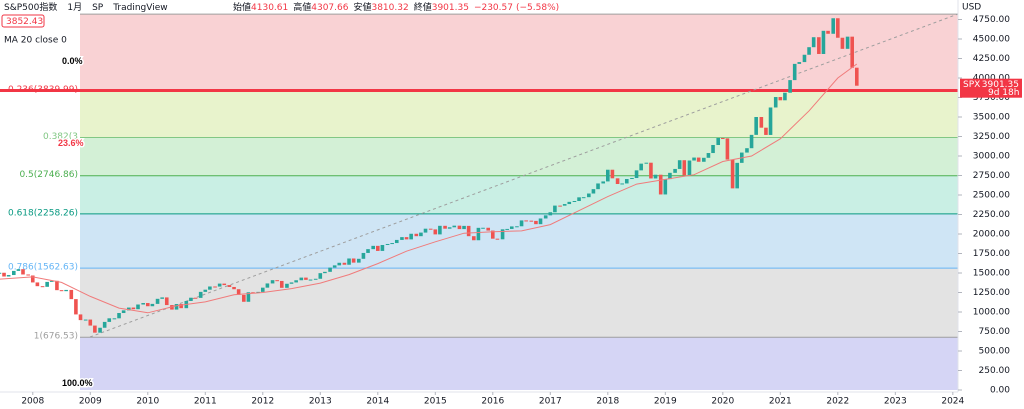 This screenshot has height=409, width=1024. What do you see at coordinates (991, 254) in the screenshot?
I see `y-tick-label: 1750.00` at bounding box center [991, 254].